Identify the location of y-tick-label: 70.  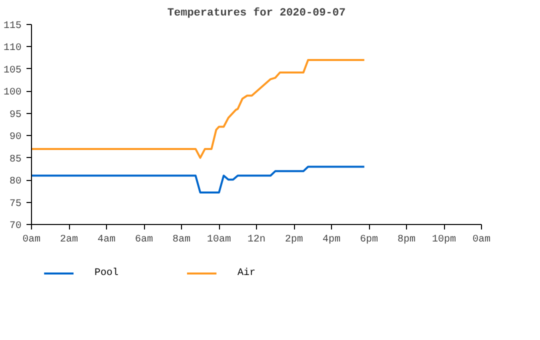
(16, 226).